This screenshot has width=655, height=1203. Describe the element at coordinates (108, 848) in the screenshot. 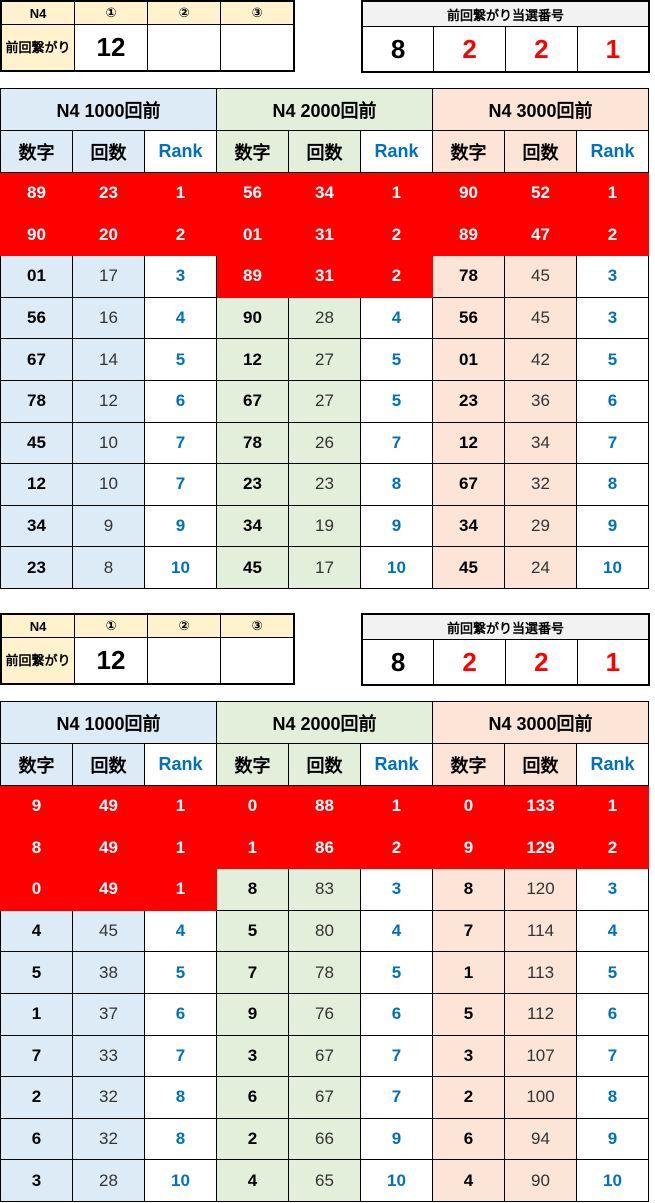

I see `count-cell: 49` at that location.